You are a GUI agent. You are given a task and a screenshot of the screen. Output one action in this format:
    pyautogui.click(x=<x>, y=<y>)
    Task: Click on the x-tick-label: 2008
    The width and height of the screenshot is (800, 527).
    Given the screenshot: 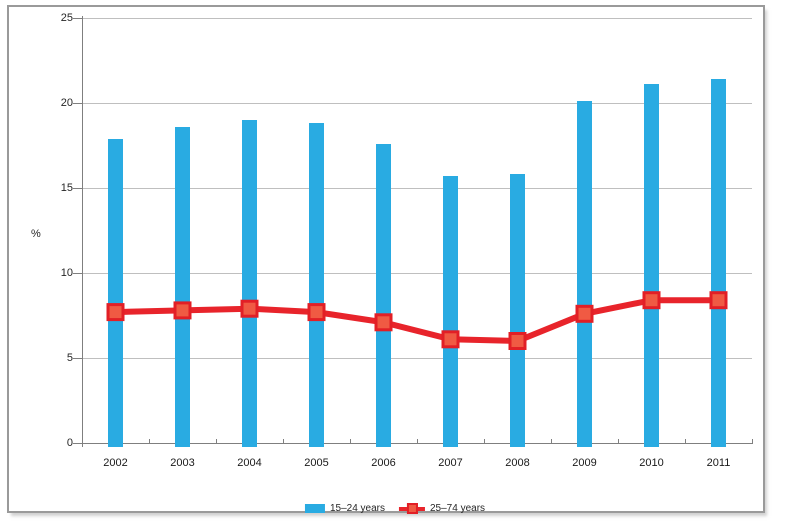 What is the action you would take?
    pyautogui.click(x=517, y=463)
    